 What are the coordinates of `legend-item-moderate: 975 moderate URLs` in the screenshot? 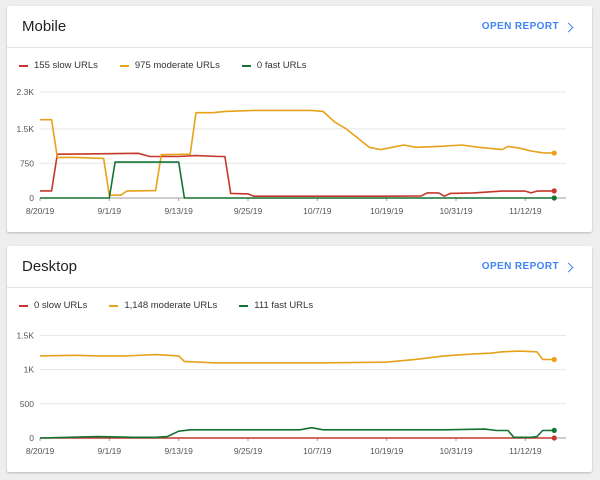 It's located at (169, 65).